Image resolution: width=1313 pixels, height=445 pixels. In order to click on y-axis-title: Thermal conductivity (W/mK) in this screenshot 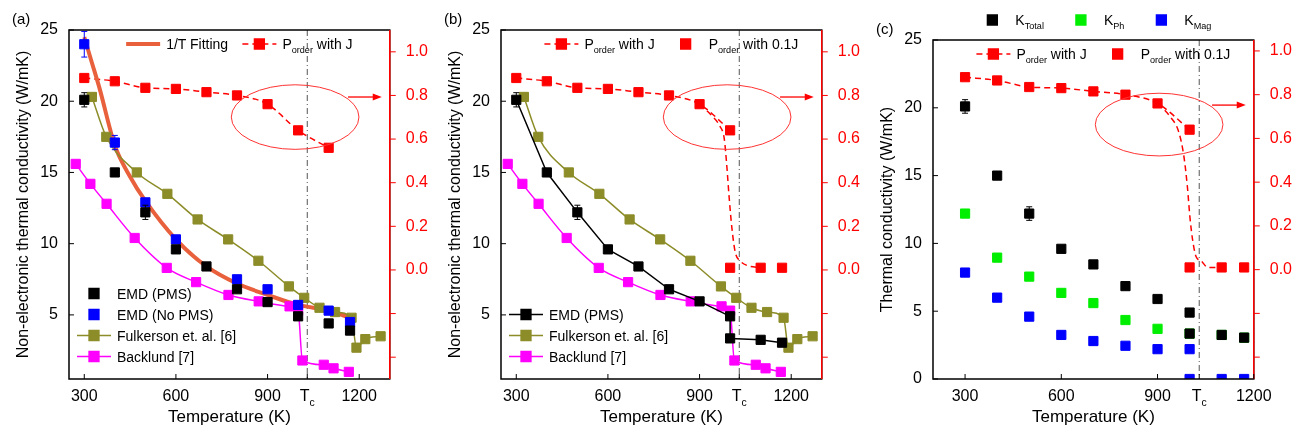, I will do `click(887, 209)`.